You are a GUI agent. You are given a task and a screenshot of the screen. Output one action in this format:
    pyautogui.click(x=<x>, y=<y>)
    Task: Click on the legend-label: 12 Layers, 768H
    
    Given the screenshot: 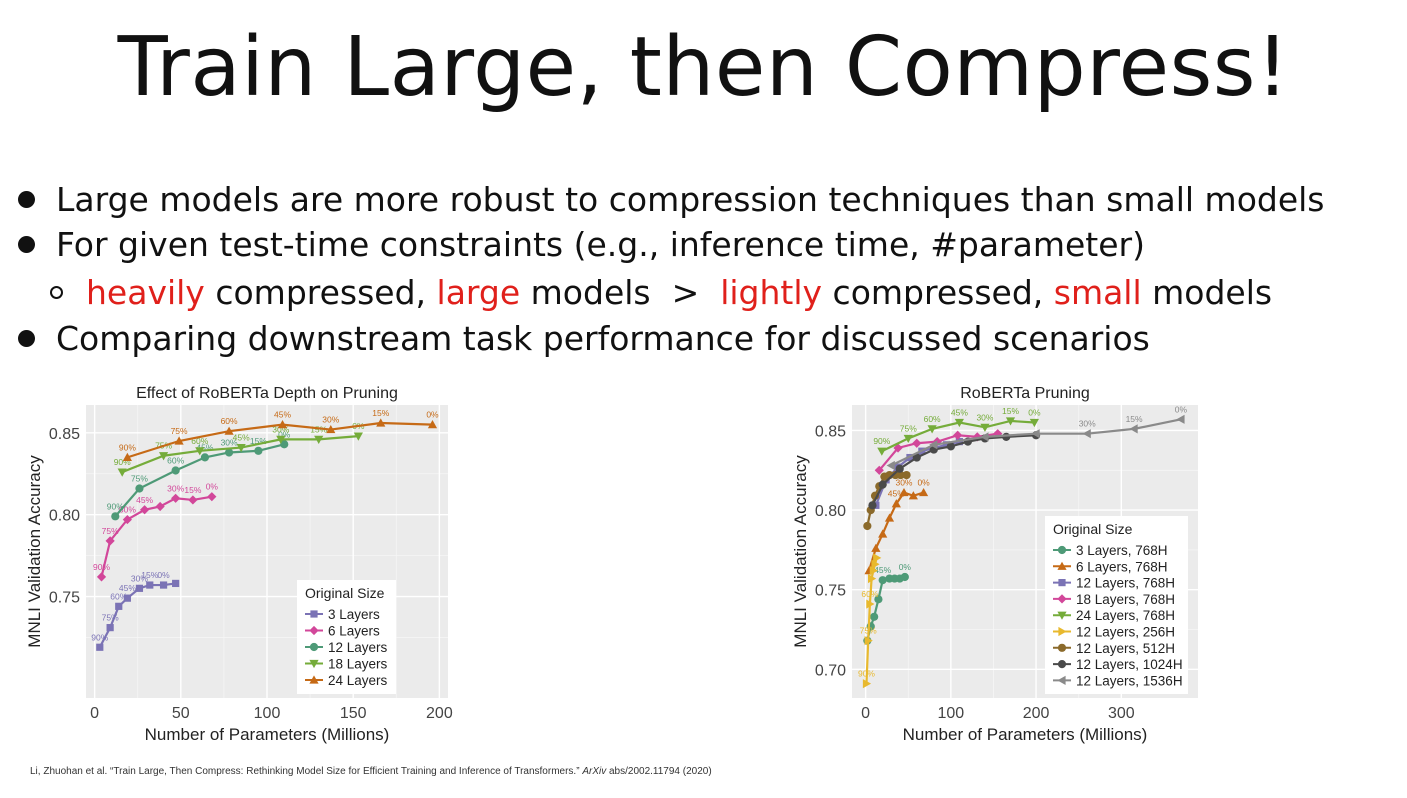 What is the action you would take?
    pyautogui.click(x=1125, y=583)
    